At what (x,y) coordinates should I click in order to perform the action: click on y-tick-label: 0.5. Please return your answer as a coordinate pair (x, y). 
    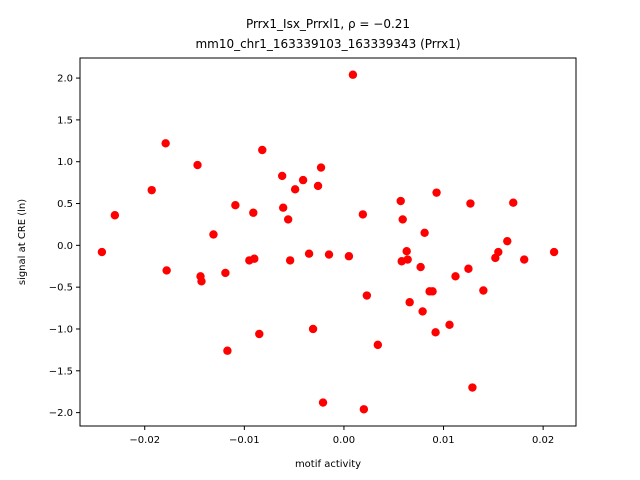
    Looking at the image, I should click on (65, 204).